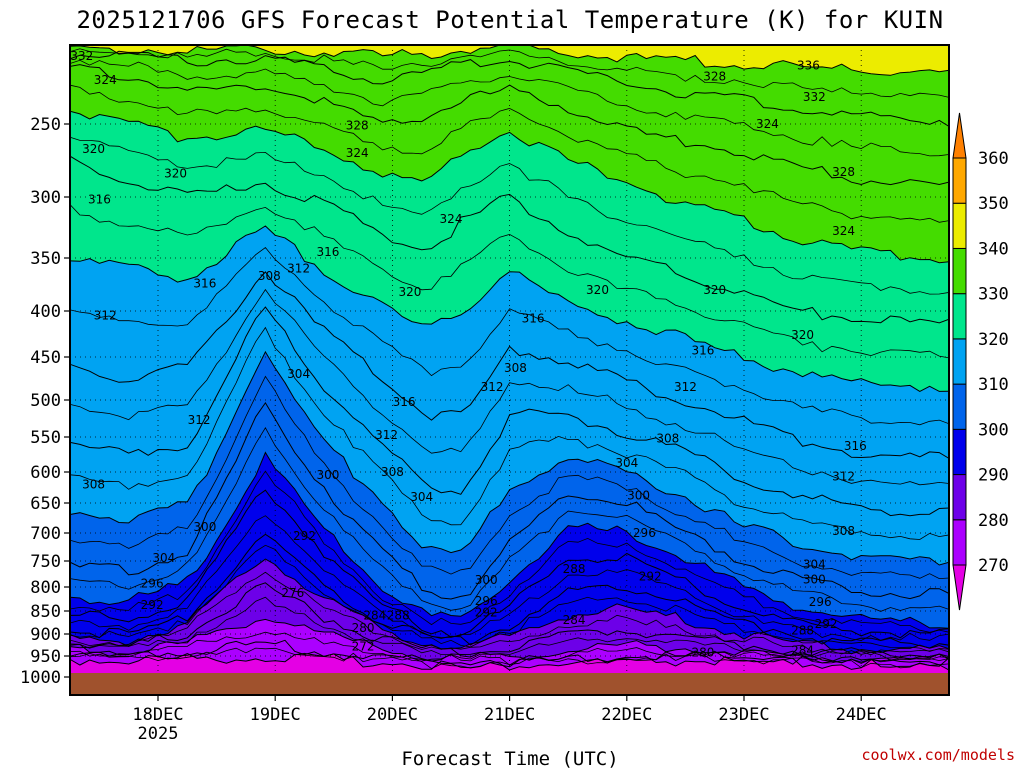 The image size is (1024, 772). Describe the element at coordinates (157, 715) in the screenshot. I see `x-tick-label: 18DEC` at that location.